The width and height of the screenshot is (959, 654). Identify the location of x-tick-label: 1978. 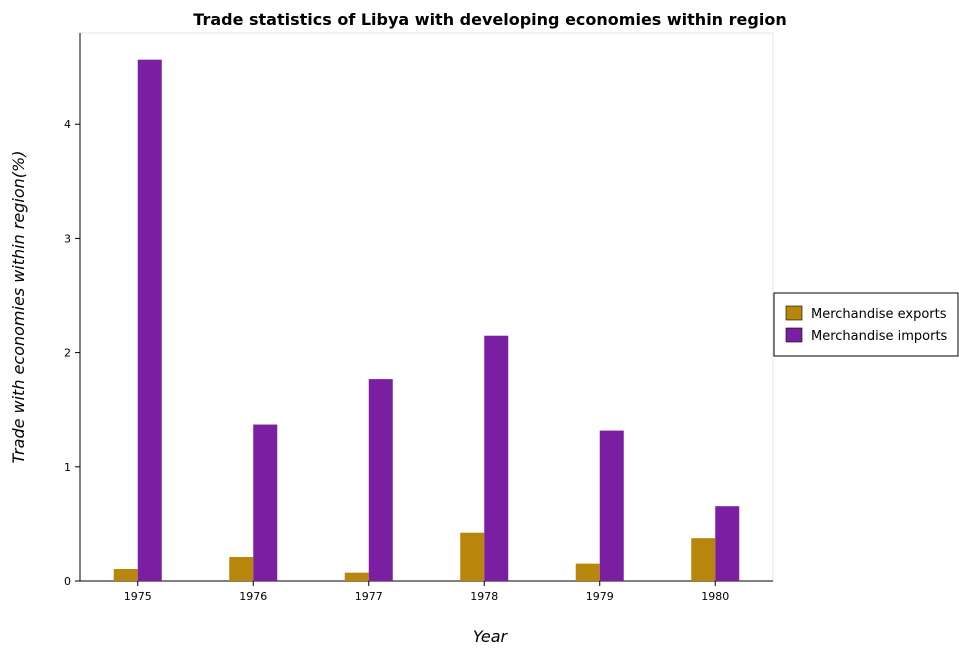
(484, 596).